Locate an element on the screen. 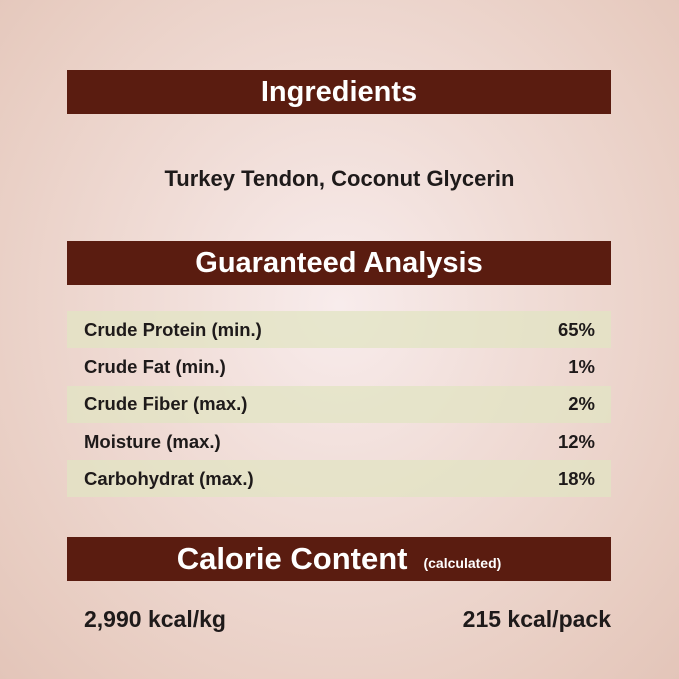 The height and width of the screenshot is (679, 679). table-row: Carbohydrat (max.) 18% is located at coordinates (339, 479).